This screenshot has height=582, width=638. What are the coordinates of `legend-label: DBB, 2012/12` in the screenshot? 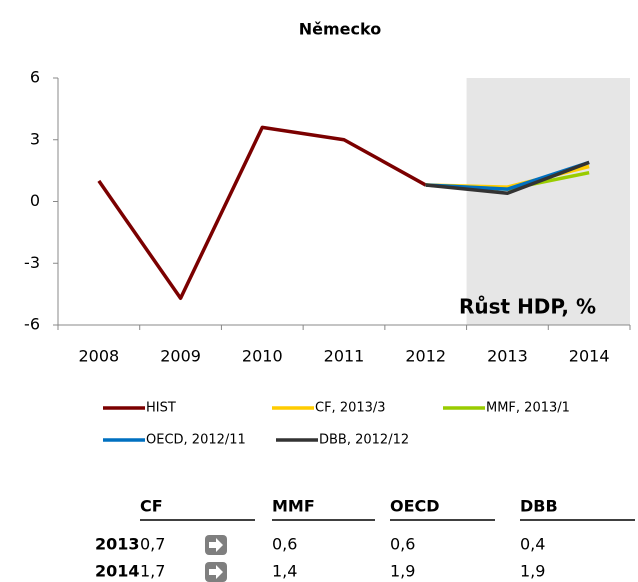 It's located at (364, 440).